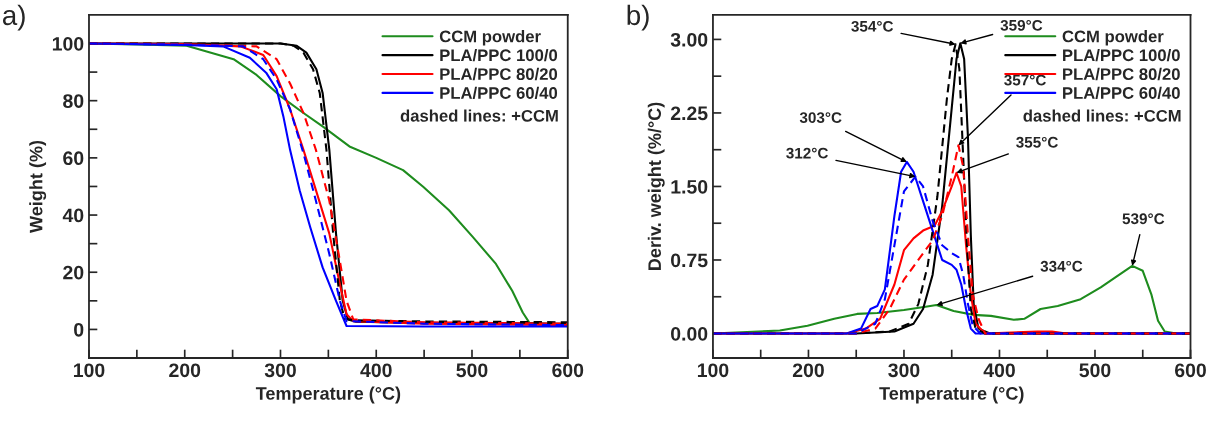 The image size is (1209, 421). What do you see at coordinates (38, 186) in the screenshot?
I see `y-axis-title: Weight (%)` at bounding box center [38, 186].